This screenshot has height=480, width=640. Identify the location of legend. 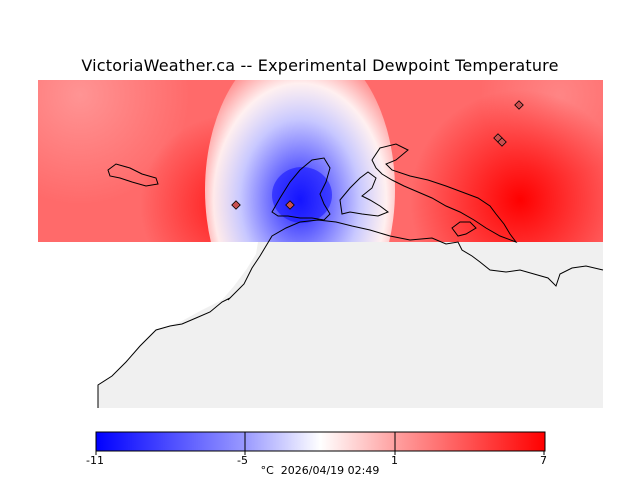
(320, 443).